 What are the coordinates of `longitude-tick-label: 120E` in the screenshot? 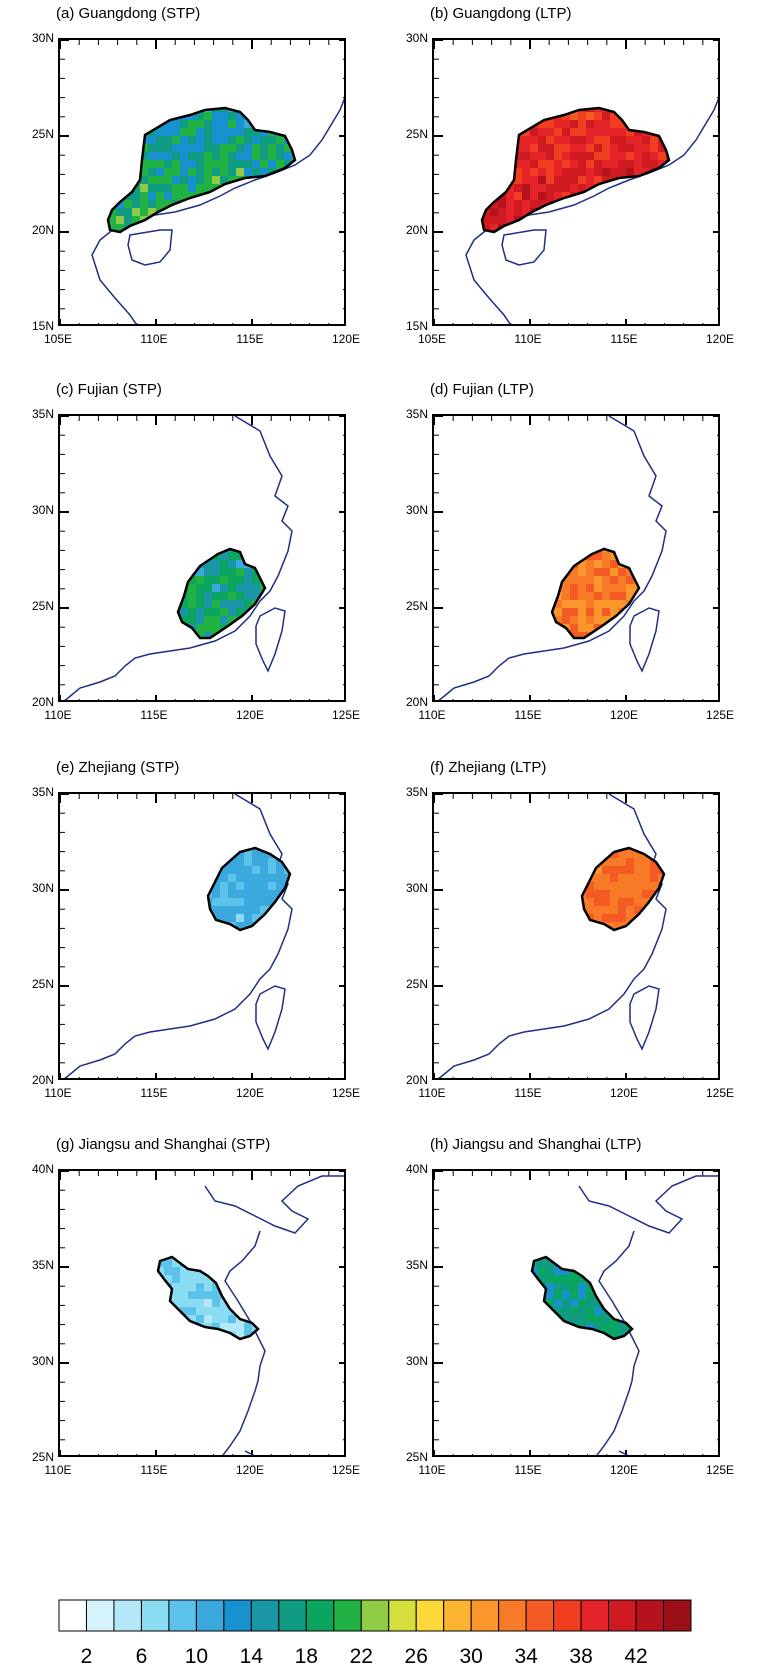 It's located at (346, 339).